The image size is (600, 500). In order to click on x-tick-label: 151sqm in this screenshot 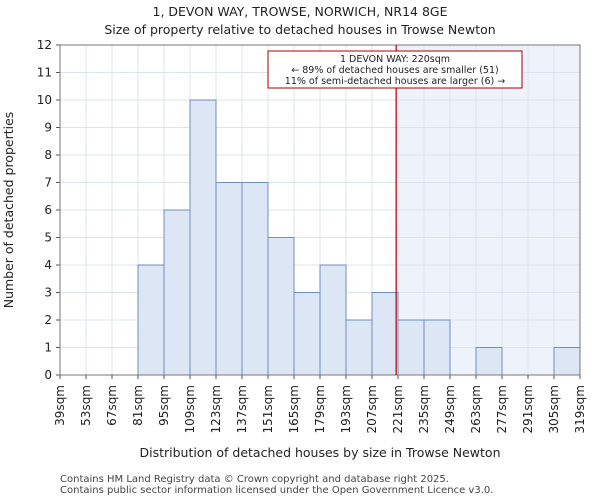, I will do `click(268, 409)`.